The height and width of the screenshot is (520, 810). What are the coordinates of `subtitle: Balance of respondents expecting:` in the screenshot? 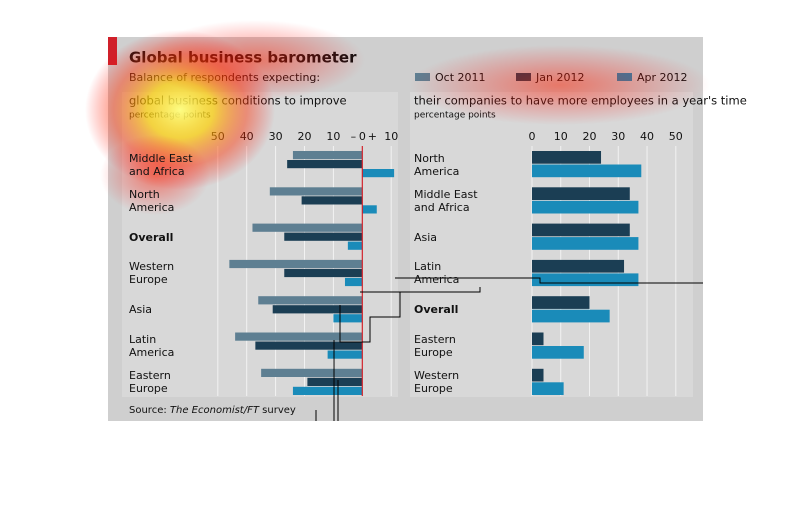 It's located at (224, 77).